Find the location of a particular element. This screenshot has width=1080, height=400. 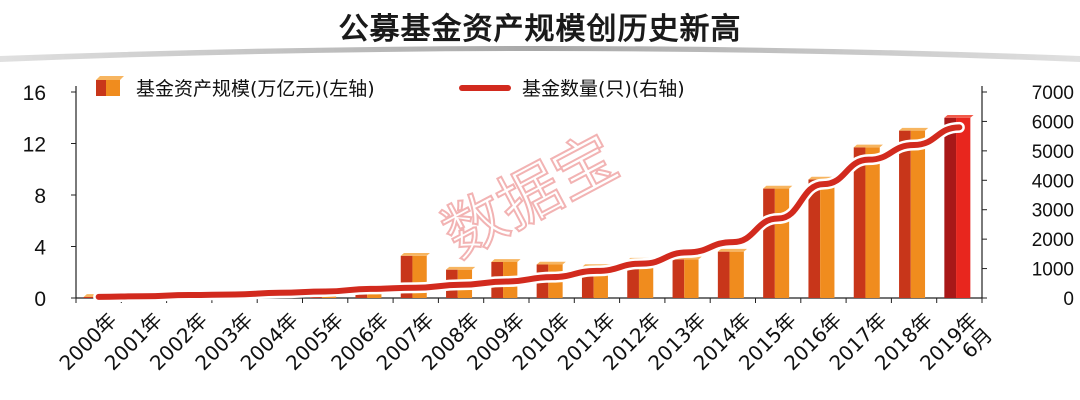

y-left-tick-label: 4 is located at coordinates (40, 248).